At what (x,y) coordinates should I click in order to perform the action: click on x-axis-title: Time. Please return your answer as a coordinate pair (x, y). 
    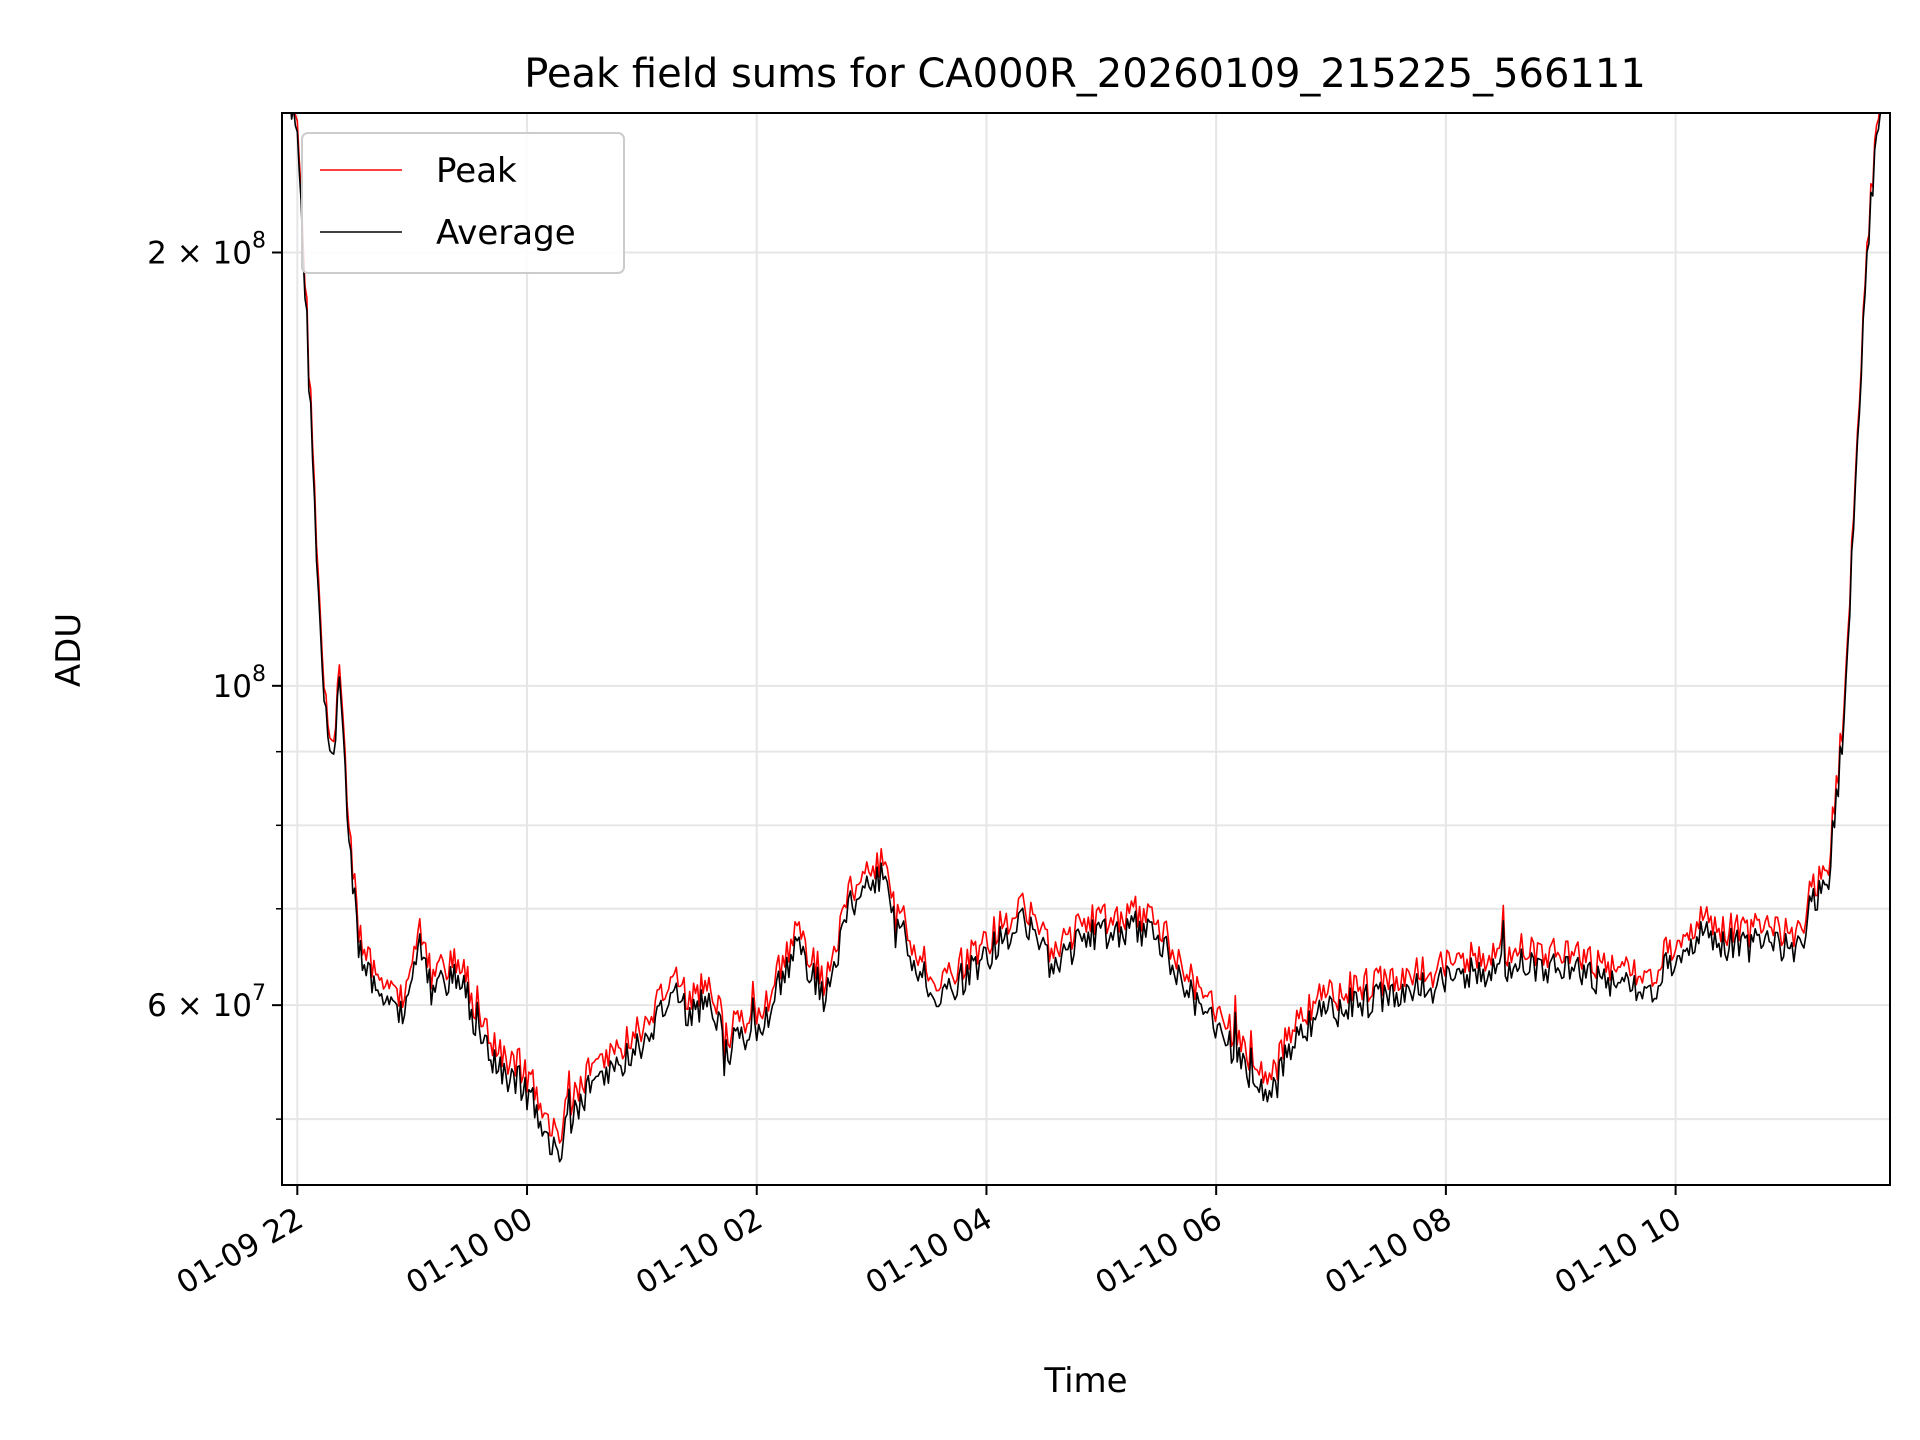
    Looking at the image, I should click on (1085, 1381).